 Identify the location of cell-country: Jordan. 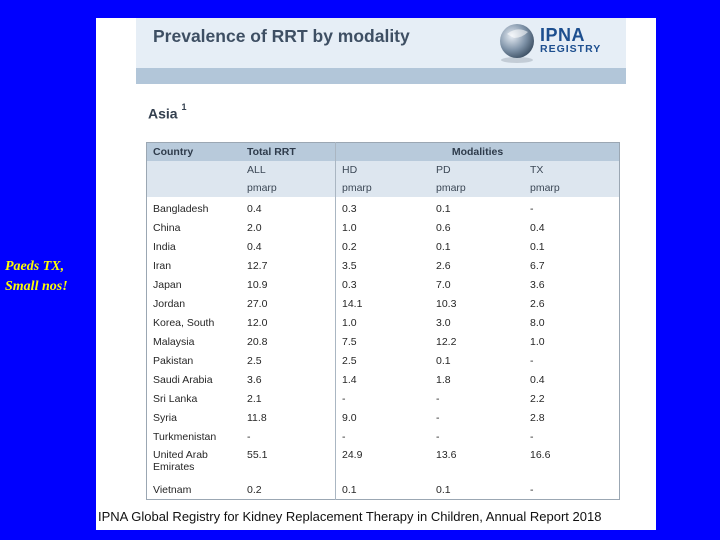
(169, 303).